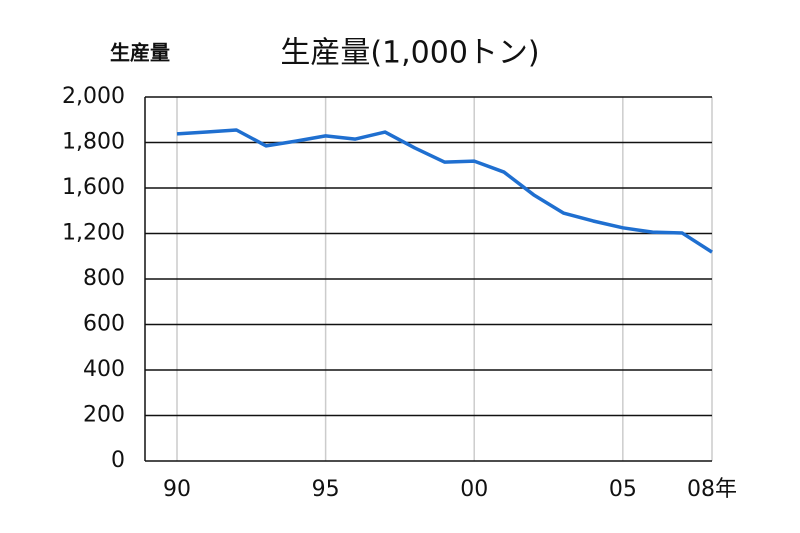 The width and height of the screenshot is (800, 533). I want to click on y-tick-label: 800, so click(104, 278).